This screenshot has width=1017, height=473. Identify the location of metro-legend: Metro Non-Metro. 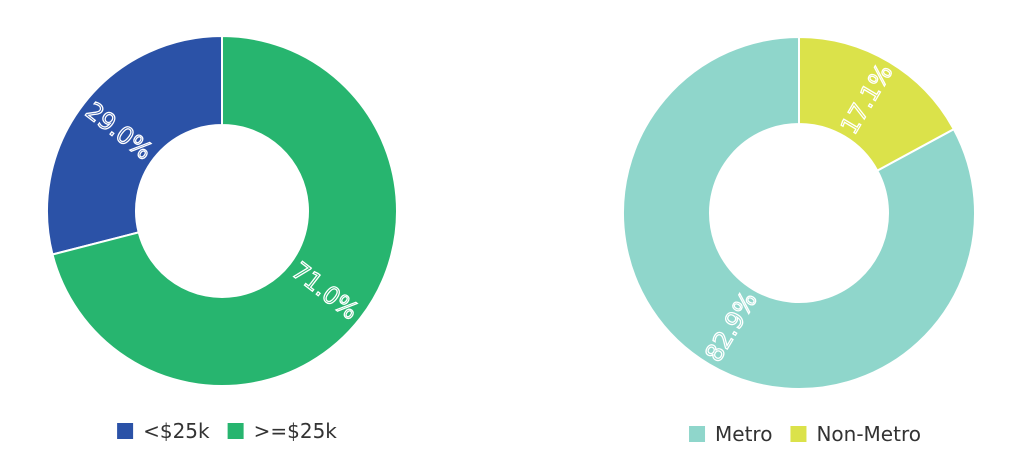
(805, 434).